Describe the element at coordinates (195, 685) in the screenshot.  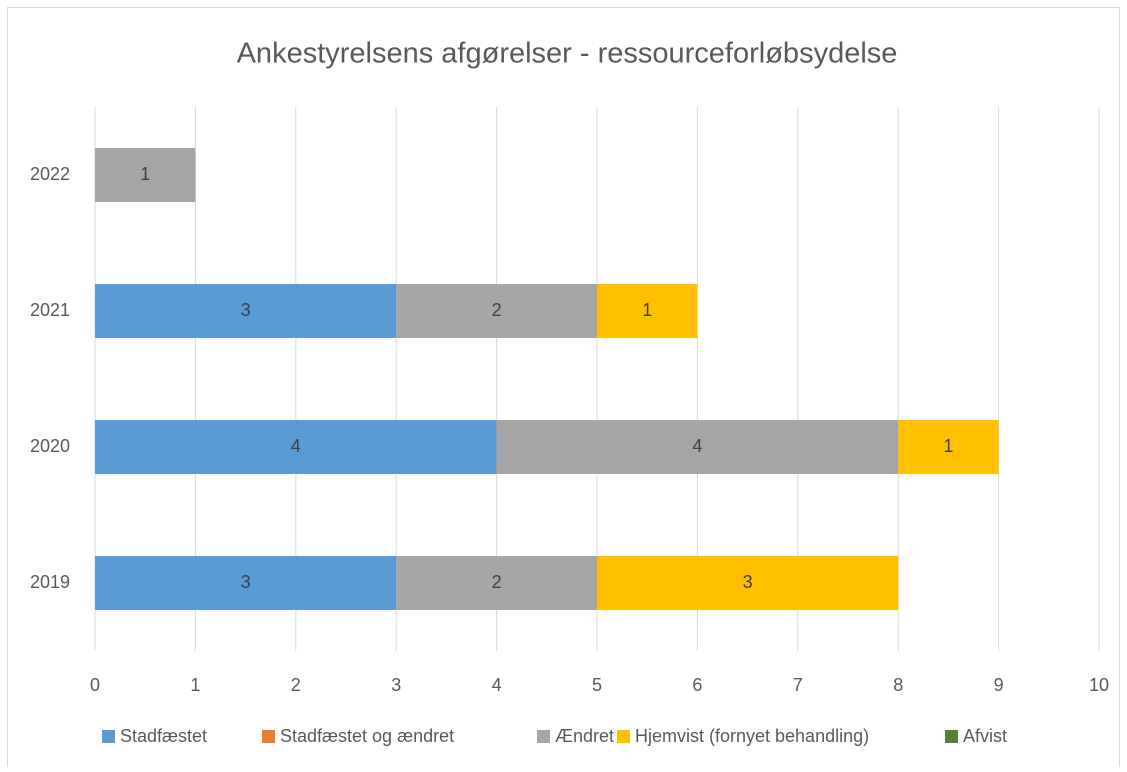
I see `x-tick-label: 1` at that location.